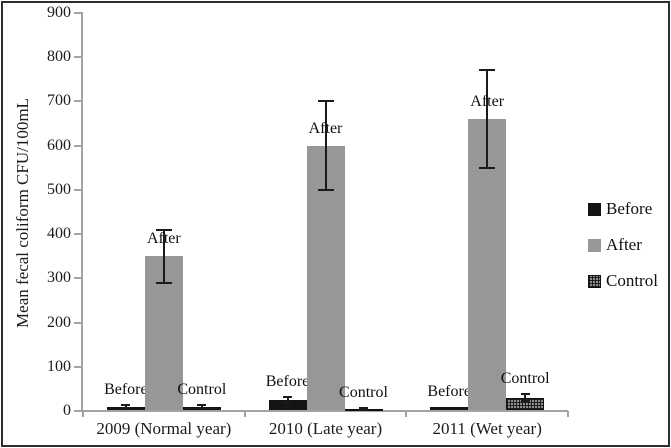 Image resolution: width=671 pixels, height=448 pixels. Describe the element at coordinates (59, 145) in the screenshot. I see `y-tick-label: 600` at that location.